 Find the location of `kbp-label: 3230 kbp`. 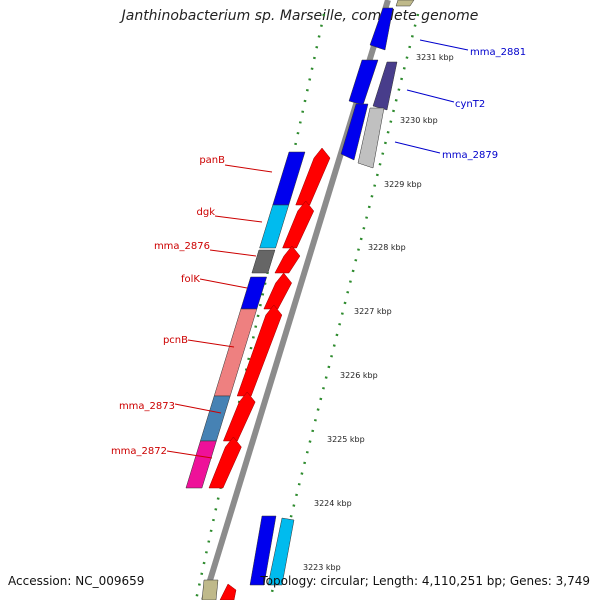

kbp-label: 3230 kbp is located at coordinates (419, 120).